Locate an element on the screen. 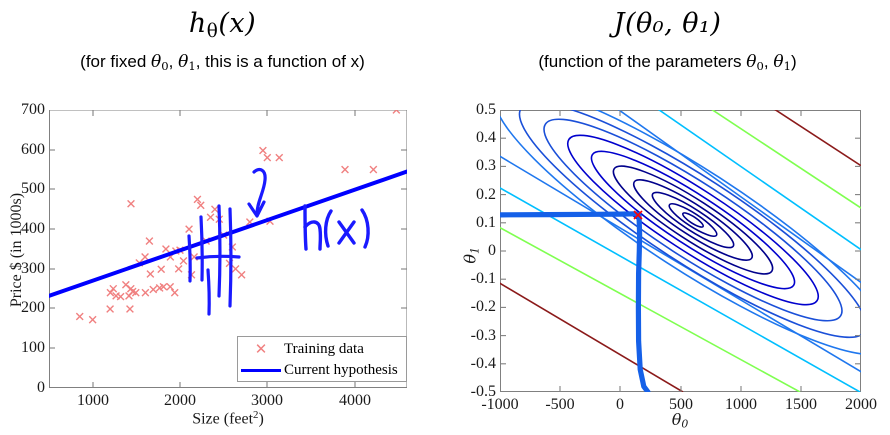 The width and height of the screenshot is (890, 435). left-subtitle-theta0: θ is located at coordinates (156, 62).